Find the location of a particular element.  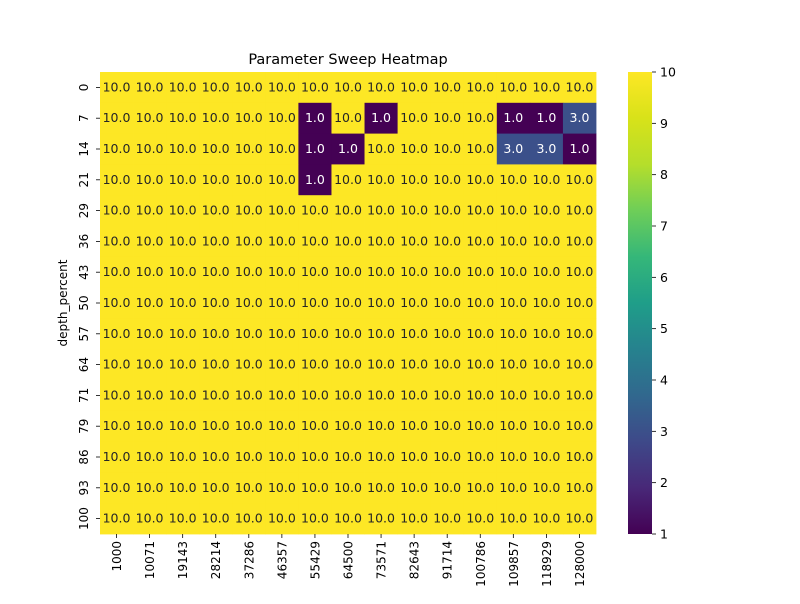

y-tick-label: 0 is located at coordinates (84, 88).